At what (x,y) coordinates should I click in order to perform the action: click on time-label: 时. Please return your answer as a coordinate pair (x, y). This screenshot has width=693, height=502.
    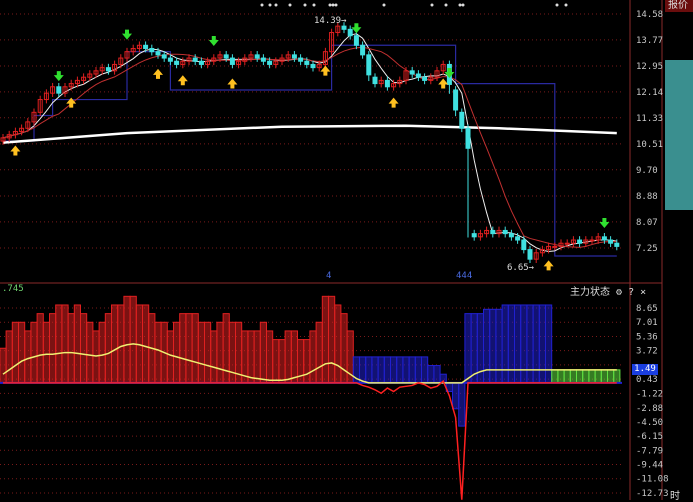
    Looking at the image, I should click on (675, 496).